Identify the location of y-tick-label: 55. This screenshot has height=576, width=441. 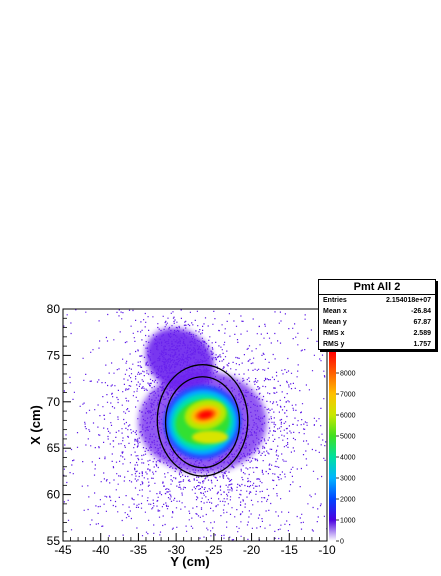
(54, 541).